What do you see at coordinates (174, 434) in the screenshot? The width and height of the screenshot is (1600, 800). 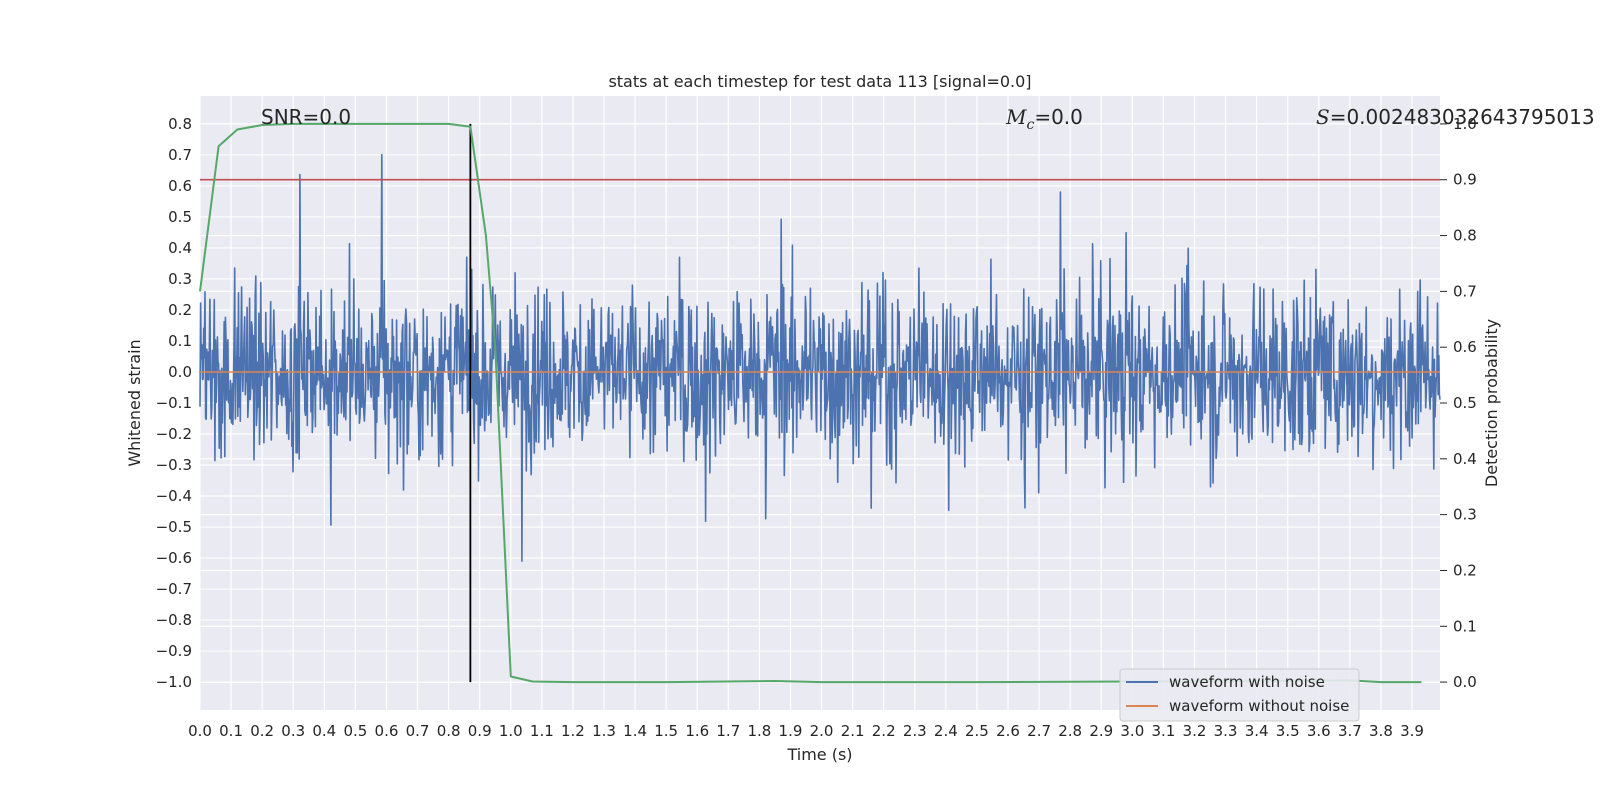 I see `y-tick-label: −0.2` at bounding box center [174, 434].